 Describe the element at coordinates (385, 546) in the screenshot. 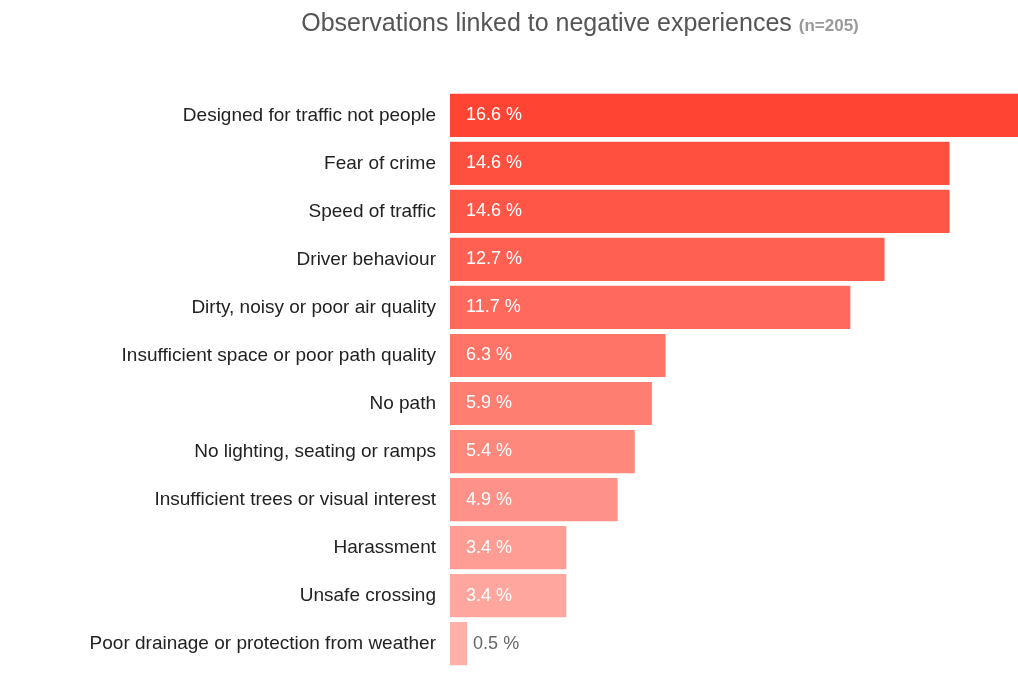

I see `y-tick-label: Harassment` at that location.